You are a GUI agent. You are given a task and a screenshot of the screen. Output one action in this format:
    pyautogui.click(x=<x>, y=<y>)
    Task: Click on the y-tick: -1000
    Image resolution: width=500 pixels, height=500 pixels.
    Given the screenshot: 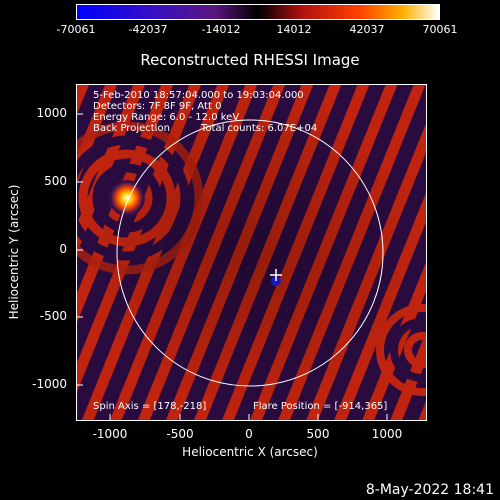 What is the action you would take?
    pyautogui.click(x=49, y=384)
    